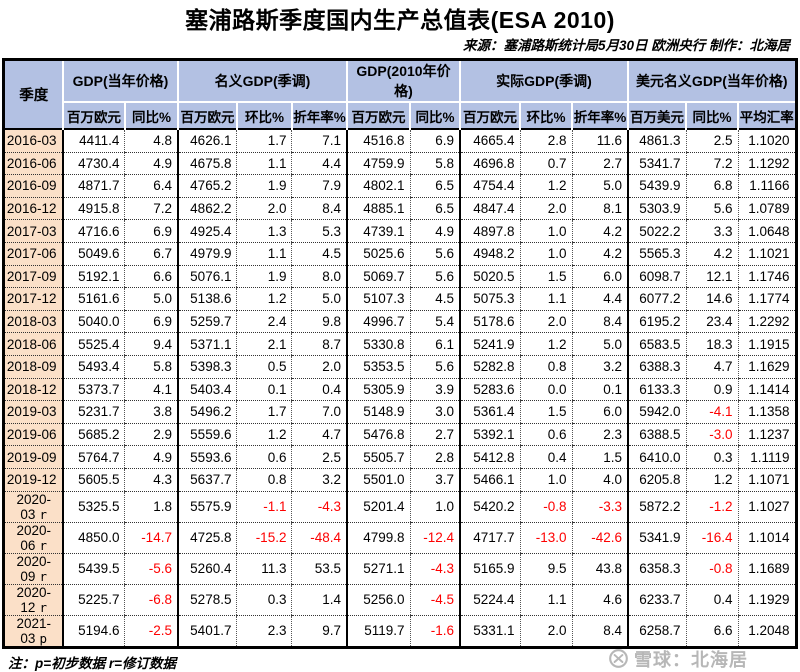 The image size is (800, 672). I want to click on subheader-annualized: 折年率%, so click(600, 115).